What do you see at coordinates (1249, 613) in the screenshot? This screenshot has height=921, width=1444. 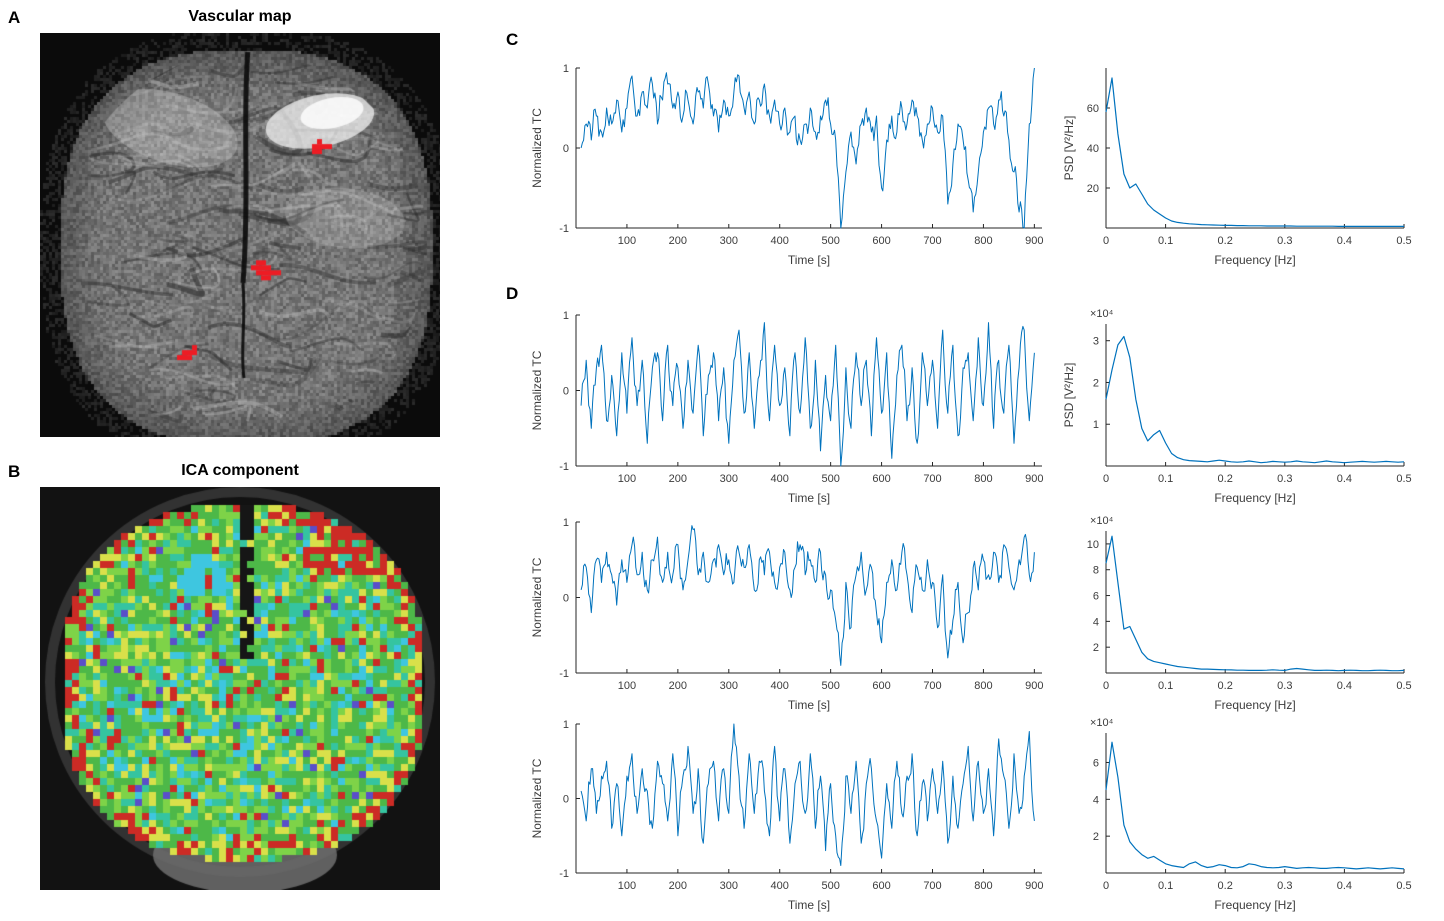 I see `psd-plot: 0 0.1 0.2 0.3 0.4 0.5 2 4 6 8 10 Frequency [Hz] ×10⁴` at bounding box center [1249, 613].